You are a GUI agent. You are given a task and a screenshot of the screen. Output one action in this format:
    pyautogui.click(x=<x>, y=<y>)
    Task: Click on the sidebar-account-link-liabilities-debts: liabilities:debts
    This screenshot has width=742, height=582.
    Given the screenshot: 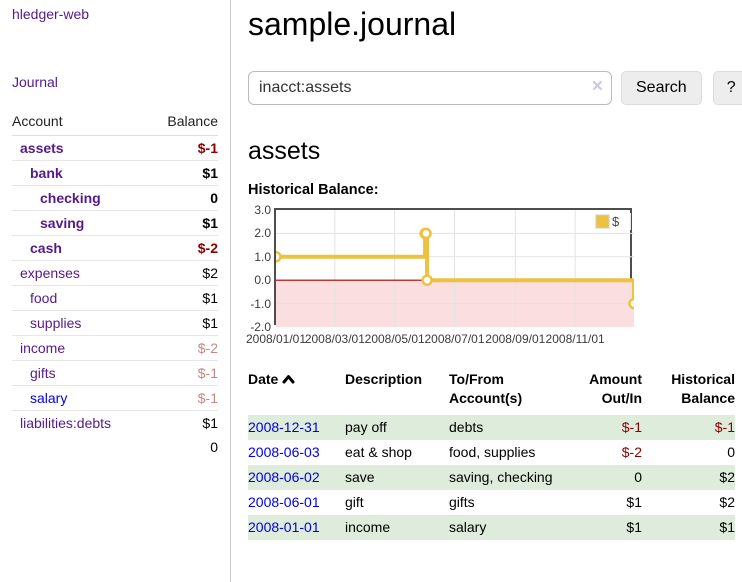 What is the action you would take?
    pyautogui.click(x=66, y=423)
    